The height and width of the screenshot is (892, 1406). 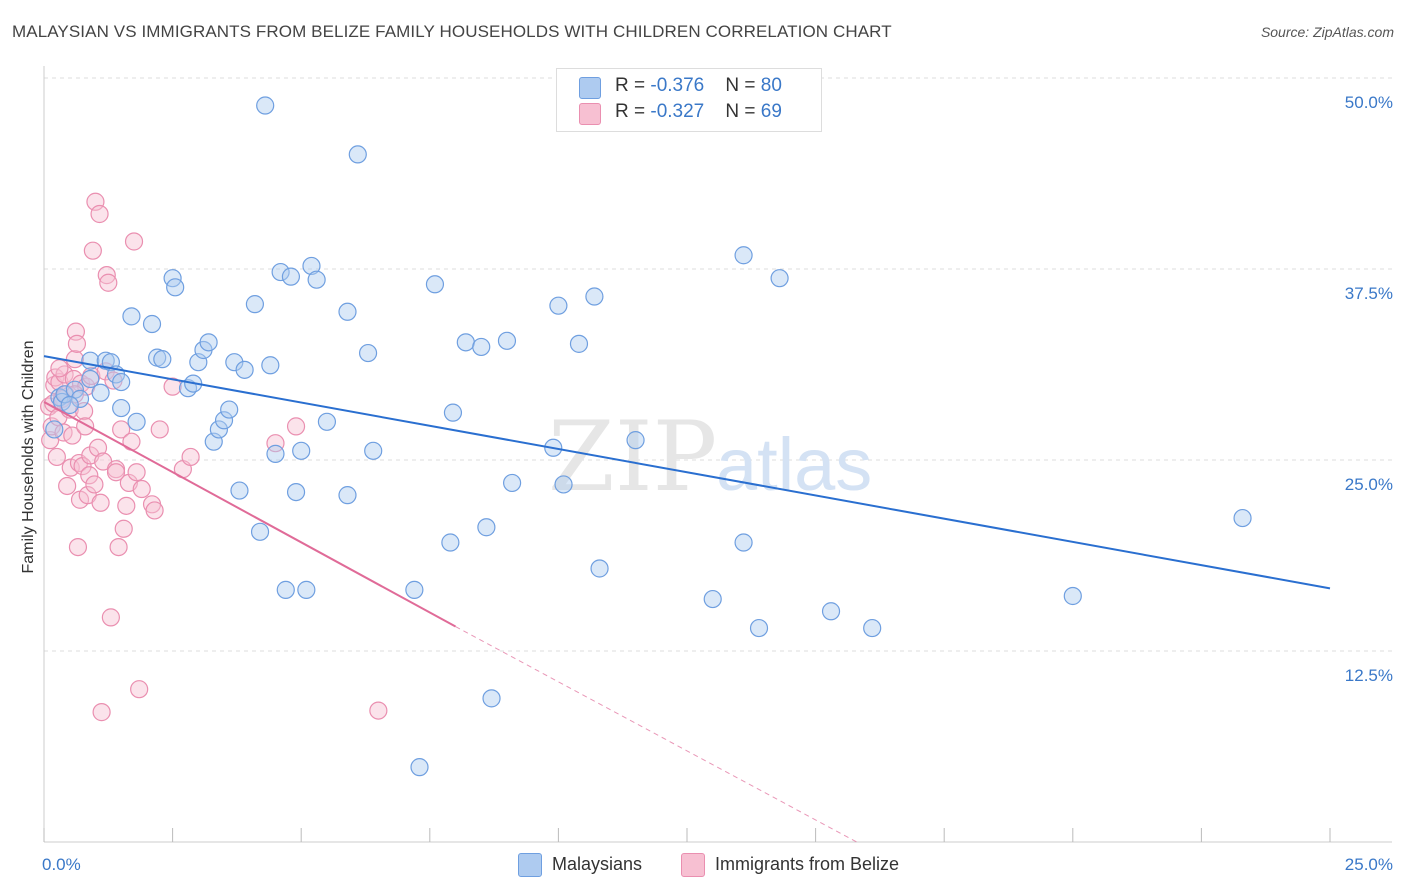 I want to click on x-tick-label: 0.0%, so click(x=61, y=864).